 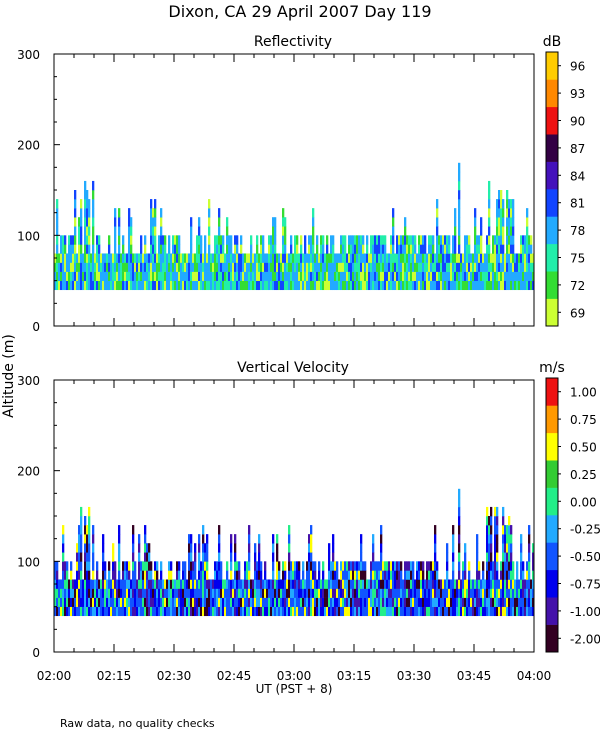 What do you see at coordinates (577, 122) in the screenshot?
I see `colorbar-label: 90` at bounding box center [577, 122].